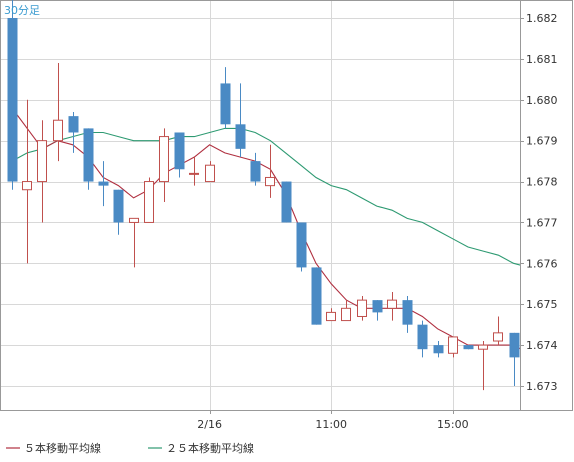  What do you see at coordinates (542, 345) in the screenshot?
I see `y-tick-label: 1.674` at bounding box center [542, 345].